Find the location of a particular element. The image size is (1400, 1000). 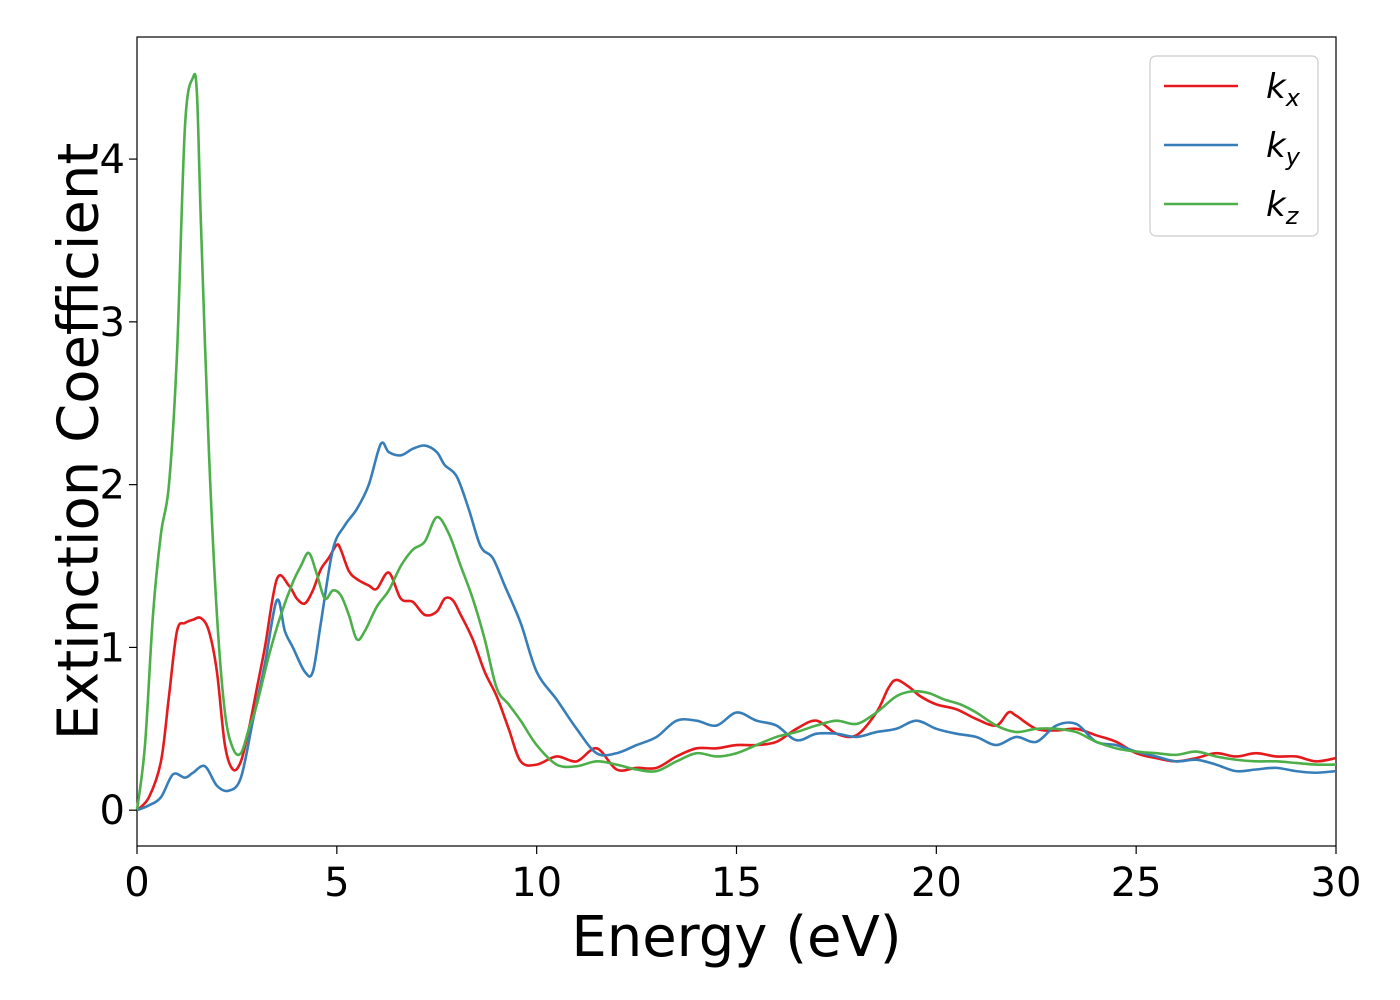

x-axis-ticks: 0 5 10 15 20 25 30 is located at coordinates (742, 876).